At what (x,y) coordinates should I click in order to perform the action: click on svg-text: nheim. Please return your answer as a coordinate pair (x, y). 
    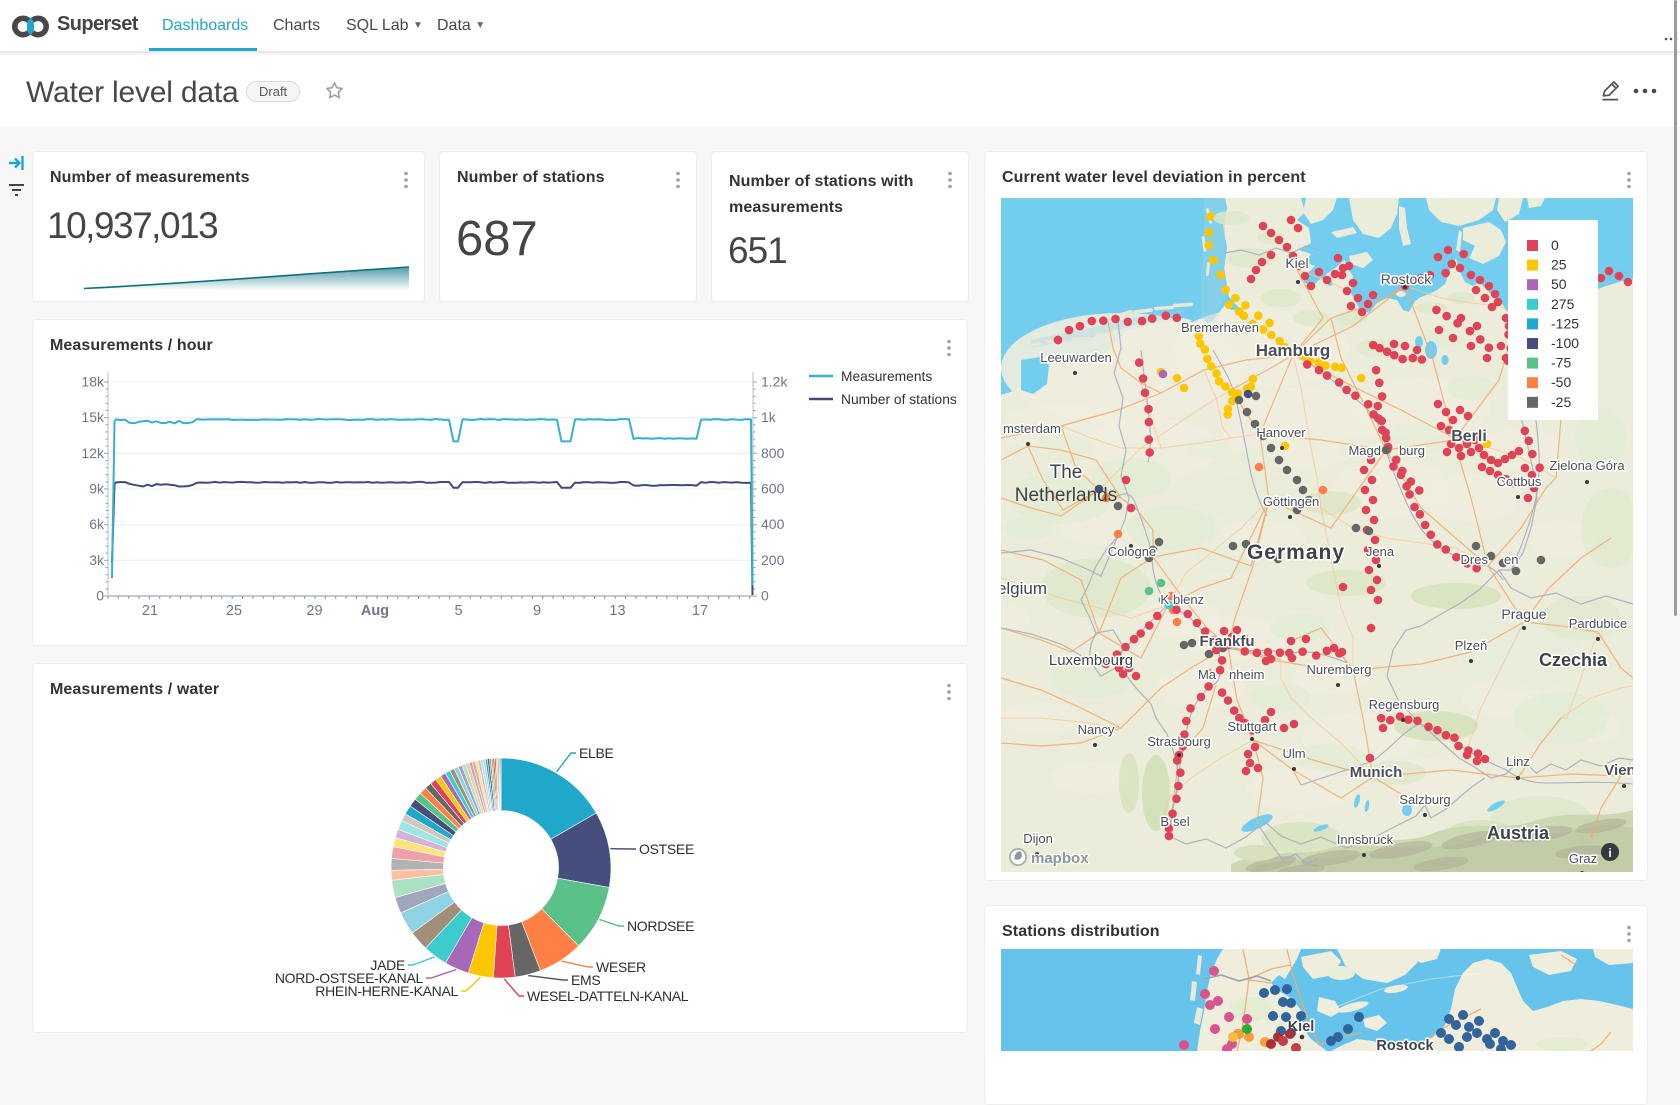
    Looking at the image, I should click on (1246, 674).